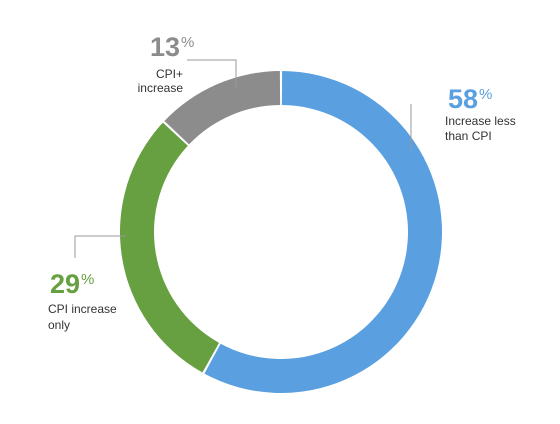 This screenshot has height=424, width=560. What do you see at coordinates (468, 136) in the screenshot?
I see `slice-category-label-58-line-2: than CPI` at bounding box center [468, 136].